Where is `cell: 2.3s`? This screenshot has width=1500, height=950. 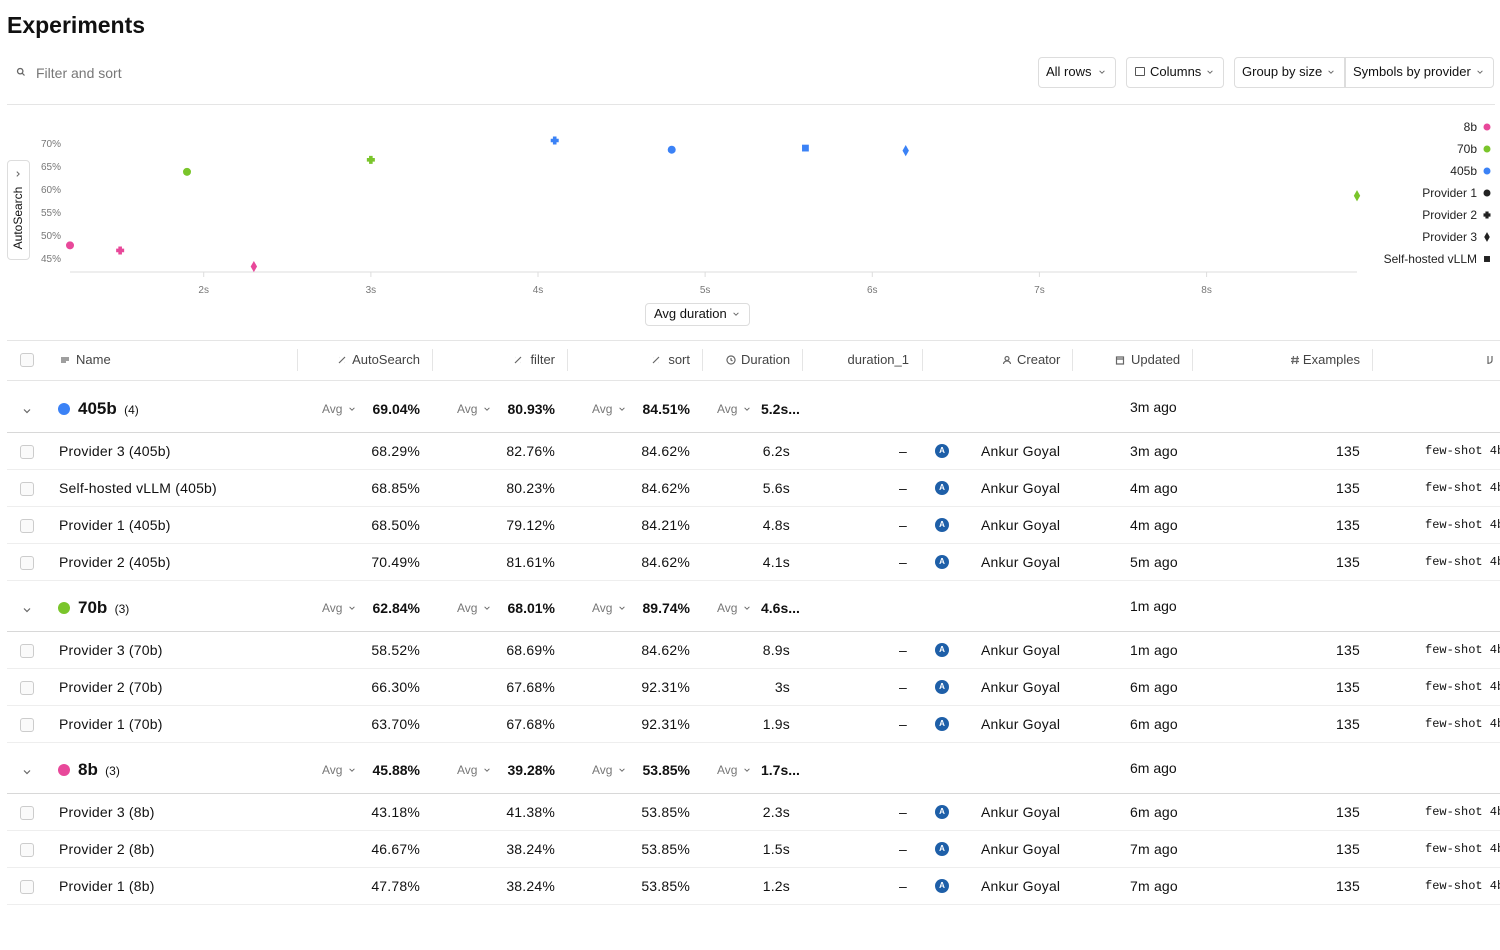 cell: 2.3s is located at coordinates (776, 812).